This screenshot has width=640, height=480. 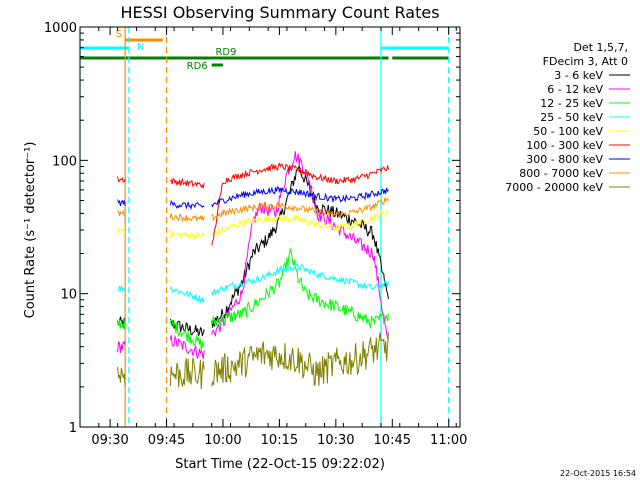 I want to click on x-axis-label: Start Time (22-Oct-15 09:22:02), so click(x=280, y=464).